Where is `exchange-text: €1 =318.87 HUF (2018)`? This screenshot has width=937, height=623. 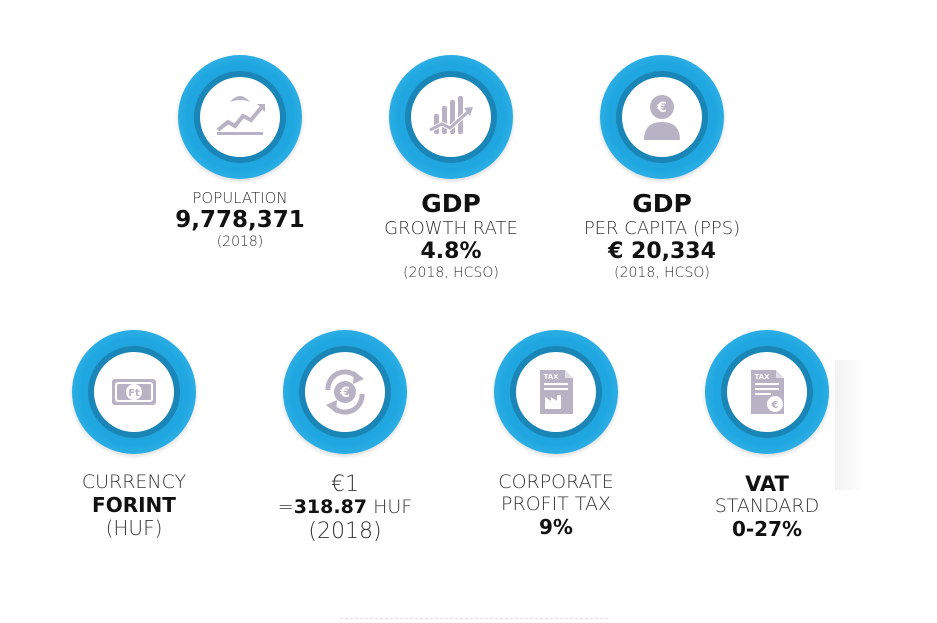
exchange-text: €1 =318.87 HUF (2018) is located at coordinates (345, 508).